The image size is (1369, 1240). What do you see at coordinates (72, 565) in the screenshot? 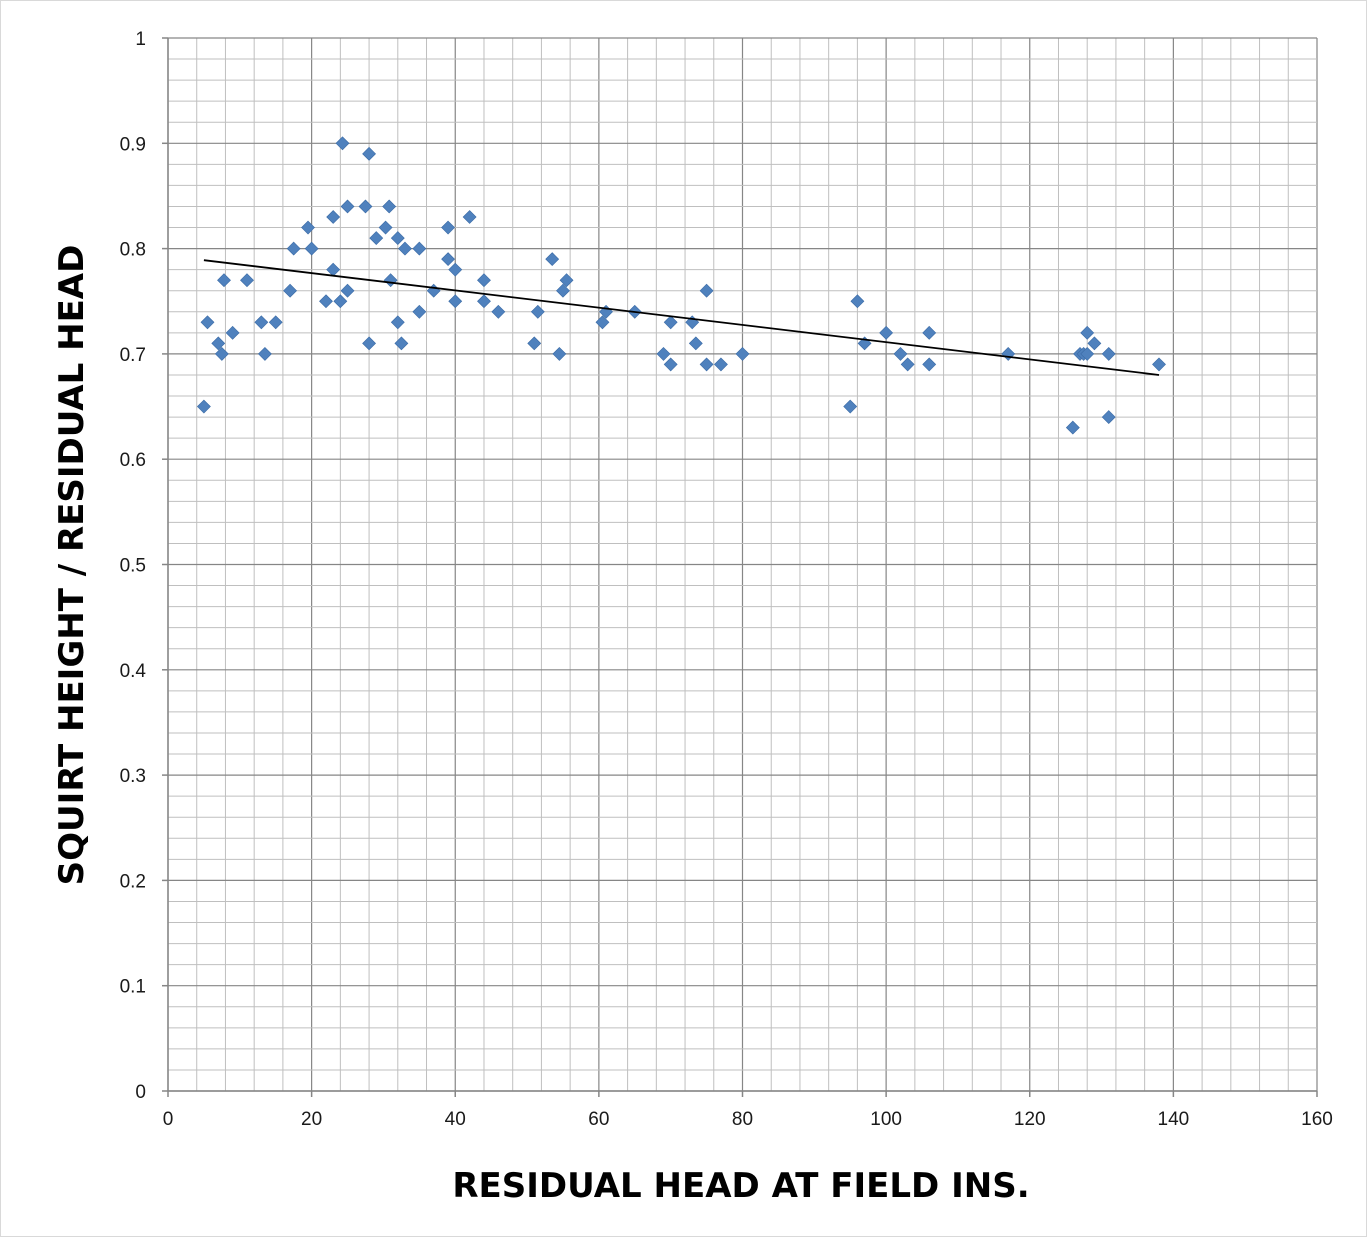
I see `y-axis-title: SQUIRT HEIGHT / RESIDUAL HEAD` at bounding box center [72, 565].